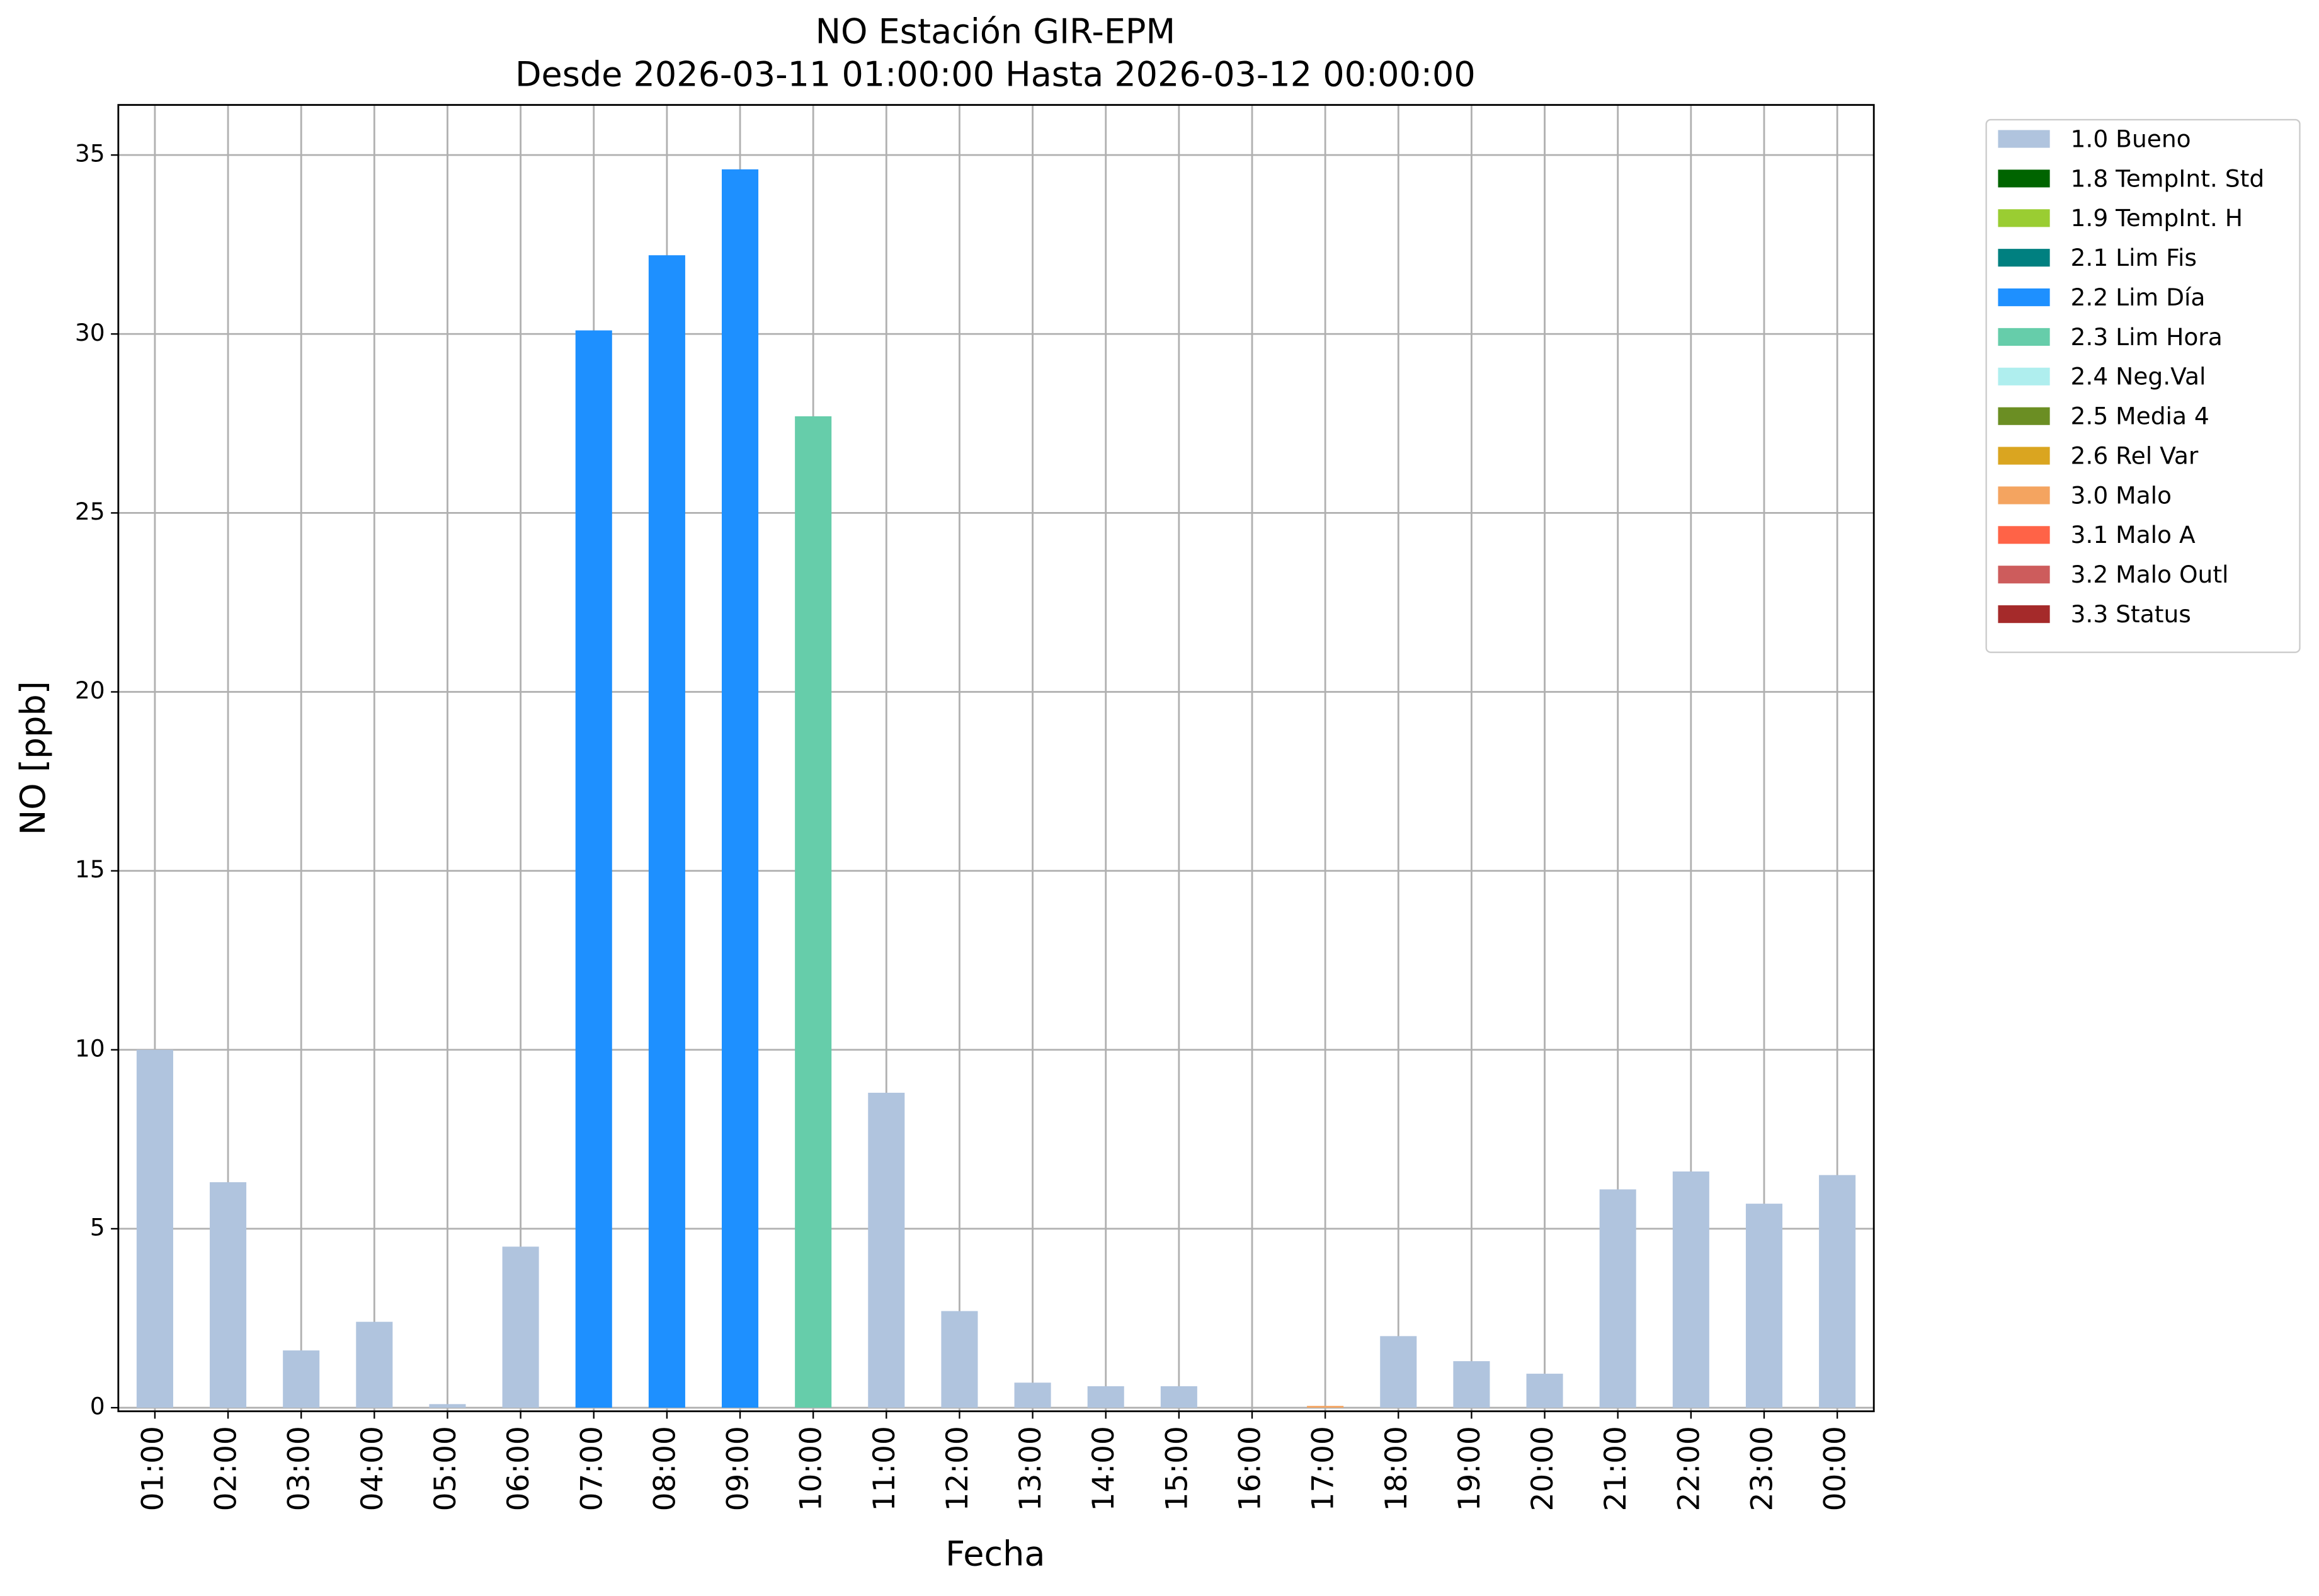 The width and height of the screenshot is (2319, 1596). What do you see at coordinates (995, 1553) in the screenshot?
I see `x-axis-title: Fecha` at bounding box center [995, 1553].